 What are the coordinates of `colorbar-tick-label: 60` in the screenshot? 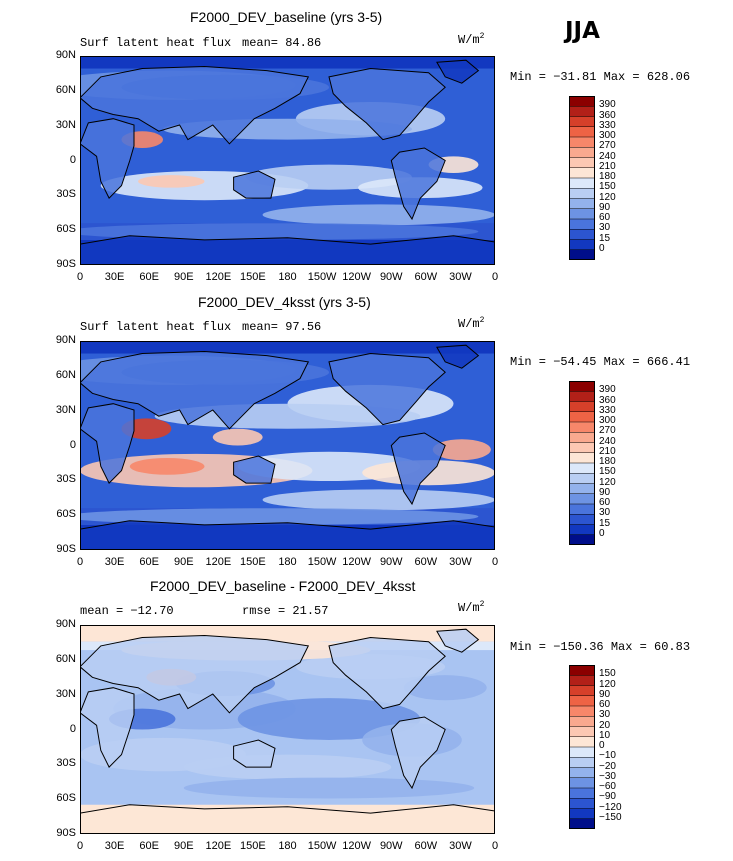 It's located at (605, 704).